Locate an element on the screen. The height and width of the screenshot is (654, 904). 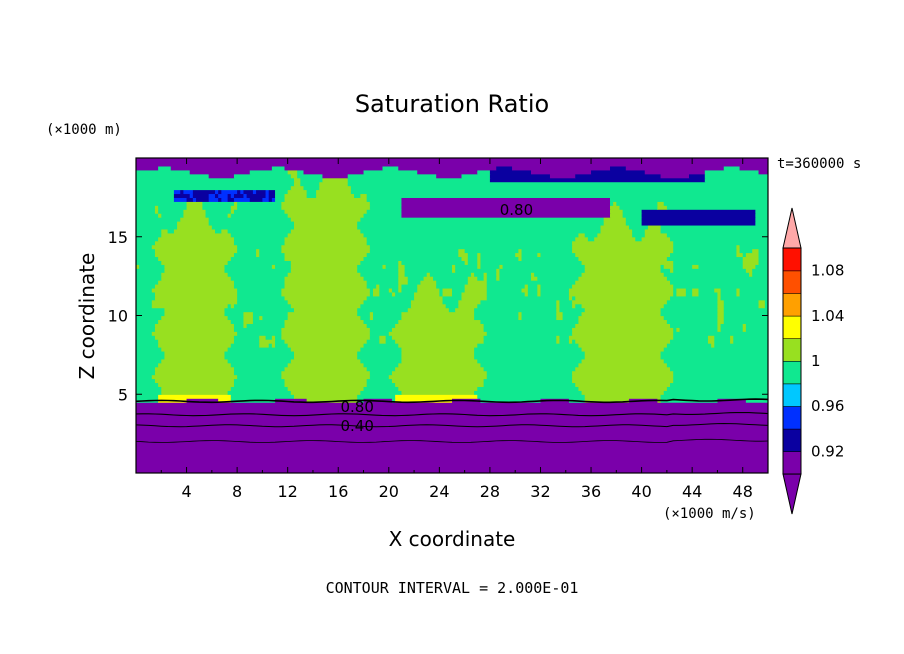
colorbar: 0.92 0.96 1 1.04 1.08 is located at coordinates (813, 361).